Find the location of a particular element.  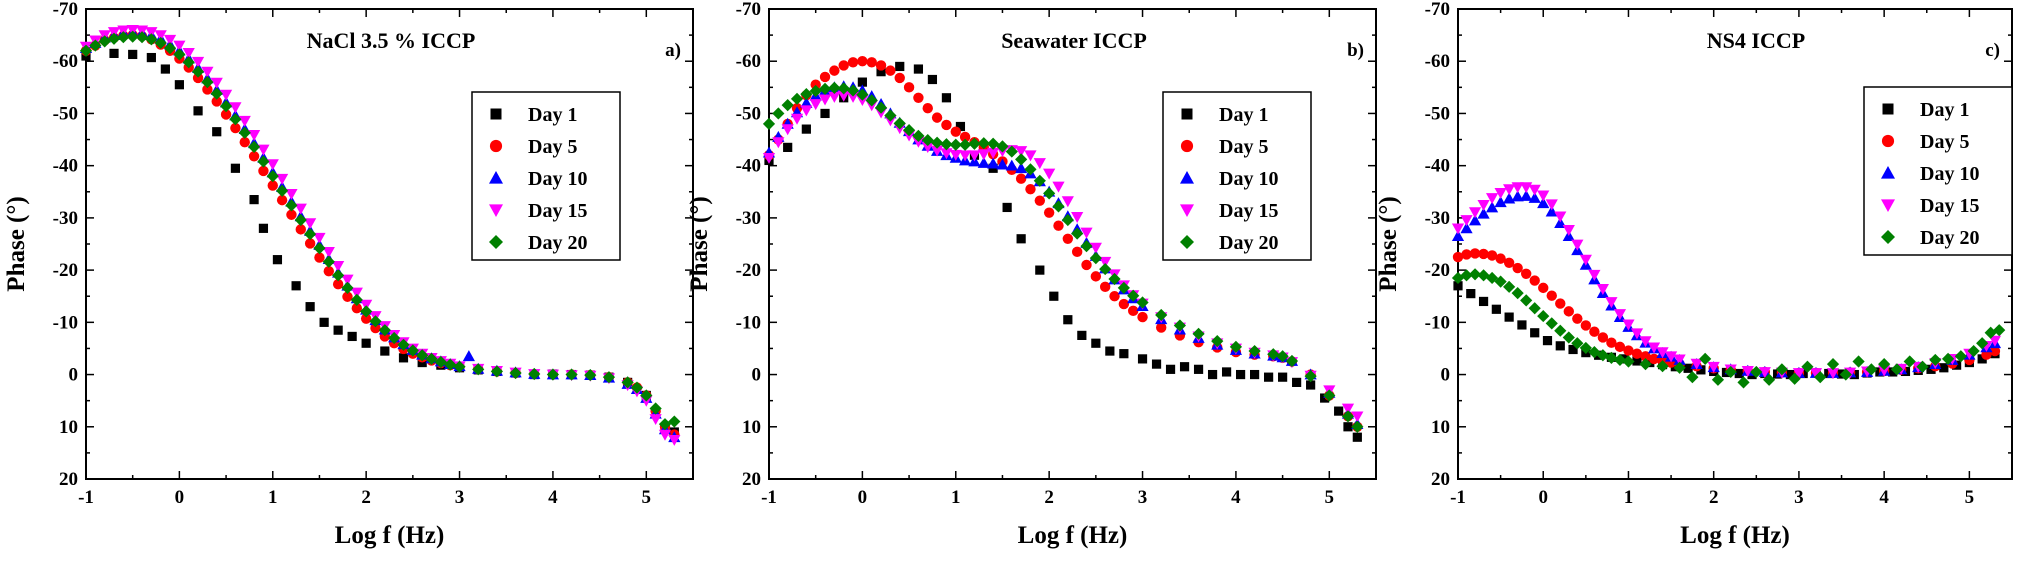

legend: Day 1 Day 5 Day 10 Day 15 Day 20 is located at coordinates (1938, 171).